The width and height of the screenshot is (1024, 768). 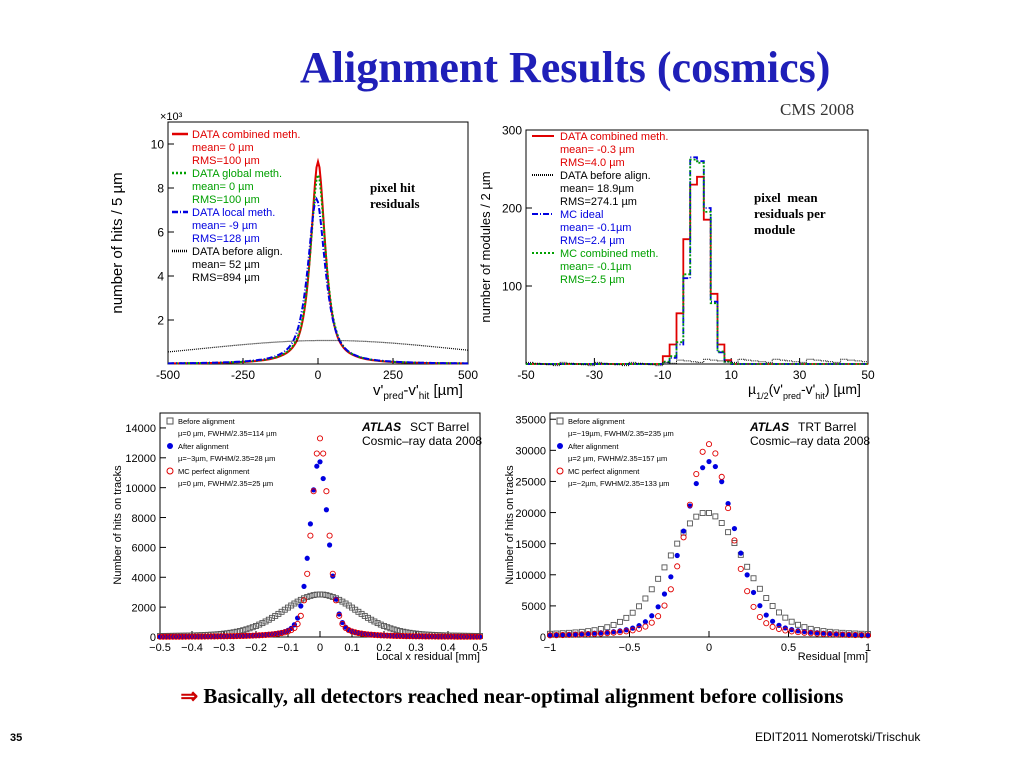 What do you see at coordinates (224, 648) in the screenshot?
I see `x-tick-label: −0.3` at bounding box center [224, 648].